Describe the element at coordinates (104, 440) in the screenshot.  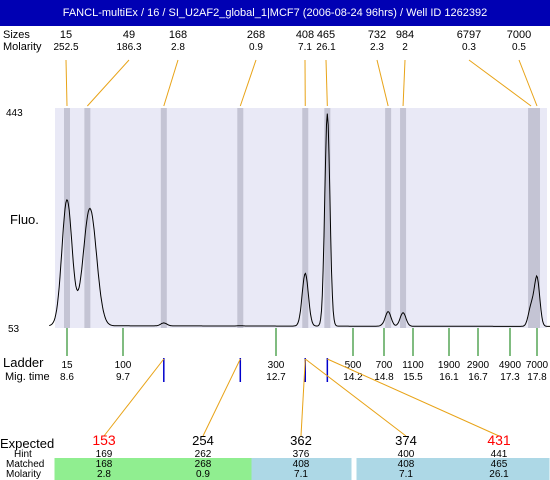
I see `expected-value: 153` at that location.